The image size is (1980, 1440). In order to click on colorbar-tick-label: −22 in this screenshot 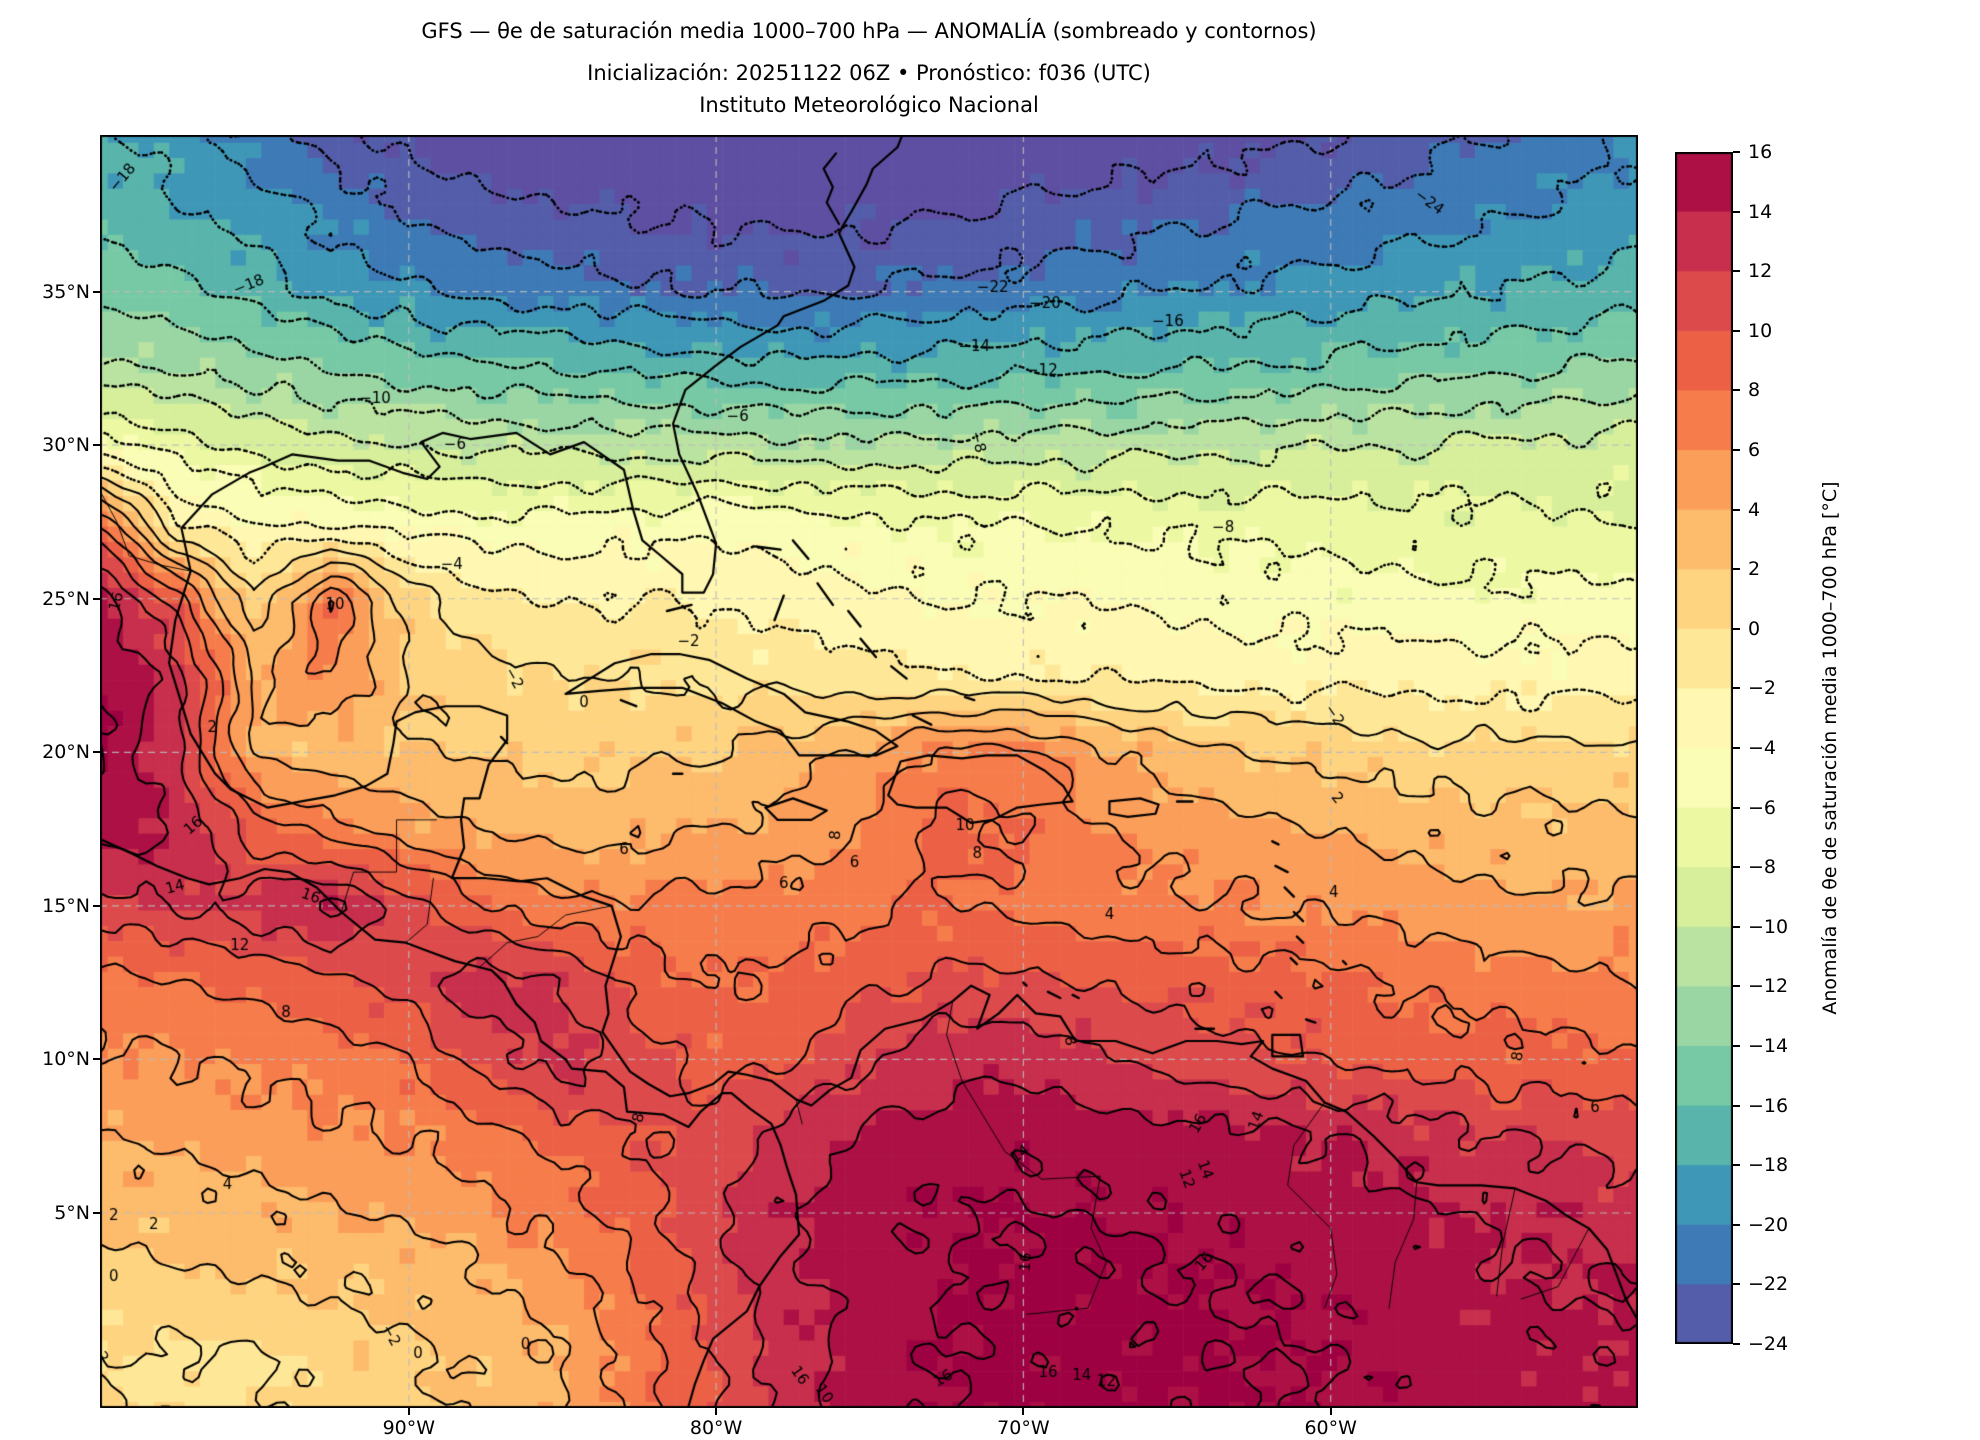, I will do `click(1768, 1284)`.